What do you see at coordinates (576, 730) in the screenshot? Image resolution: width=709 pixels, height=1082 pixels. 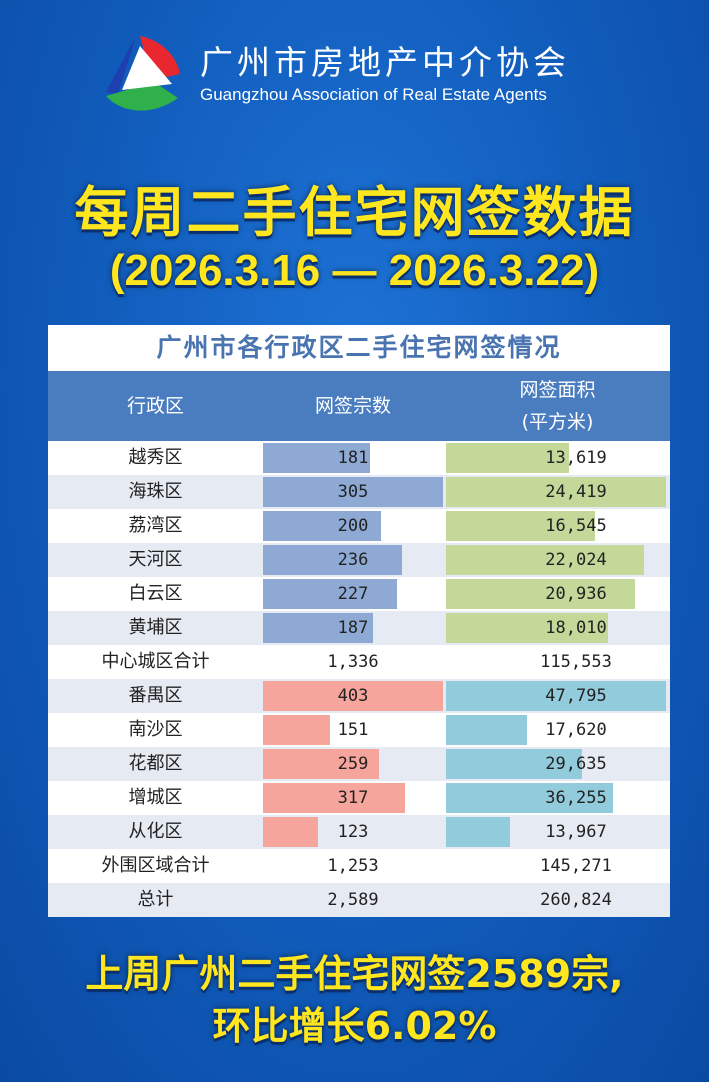 I see `area-value: 17,620` at bounding box center [576, 730].